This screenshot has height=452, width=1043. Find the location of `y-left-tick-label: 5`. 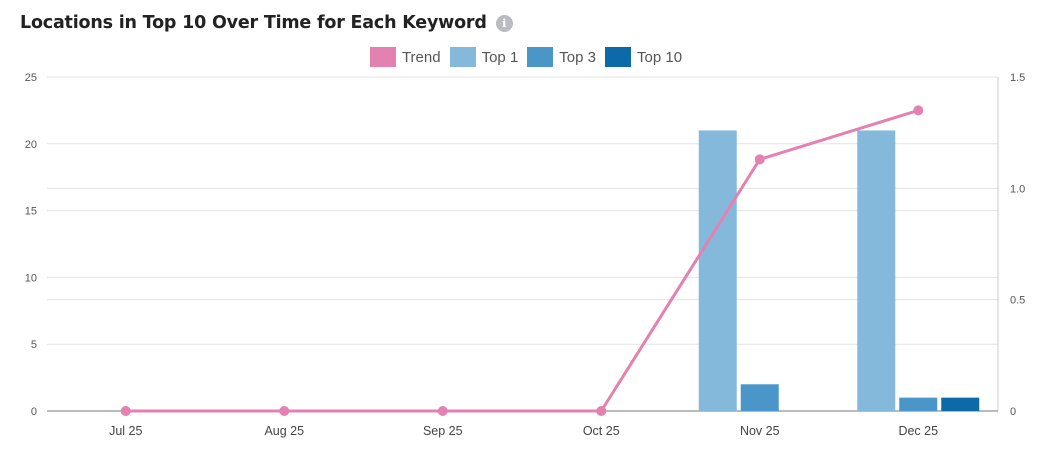

y-left-tick-label: 5 is located at coordinates (34, 345).